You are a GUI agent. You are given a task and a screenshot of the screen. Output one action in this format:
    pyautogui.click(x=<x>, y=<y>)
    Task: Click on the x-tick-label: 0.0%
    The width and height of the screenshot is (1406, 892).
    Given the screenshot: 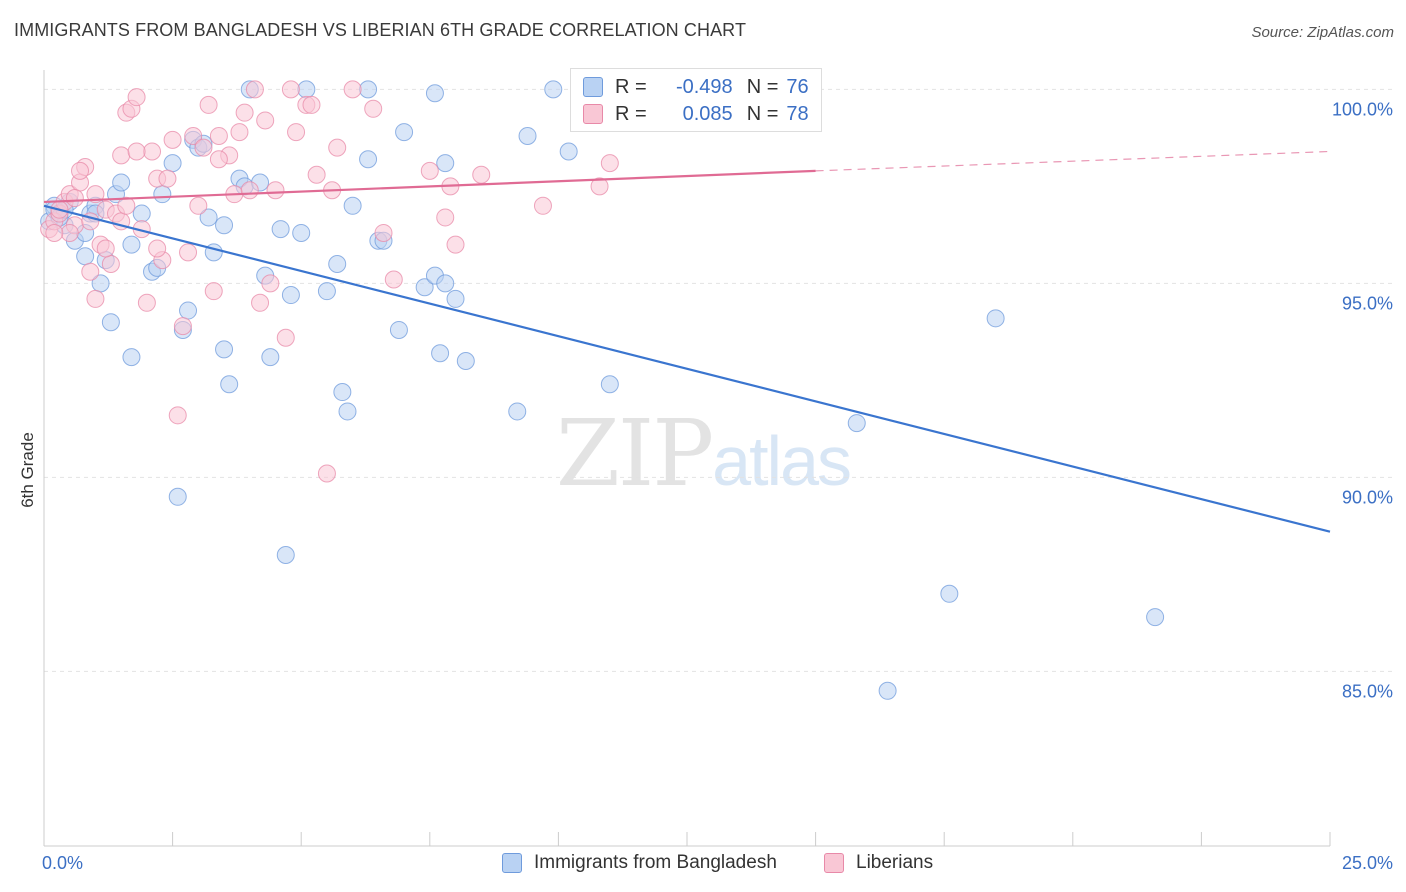 What is the action you would take?
    pyautogui.click(x=62, y=863)
    